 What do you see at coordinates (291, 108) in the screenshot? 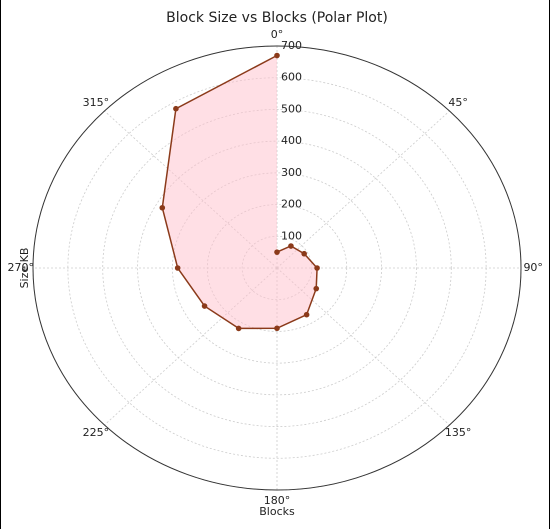
I see `r-tick-label: 500` at bounding box center [291, 108].